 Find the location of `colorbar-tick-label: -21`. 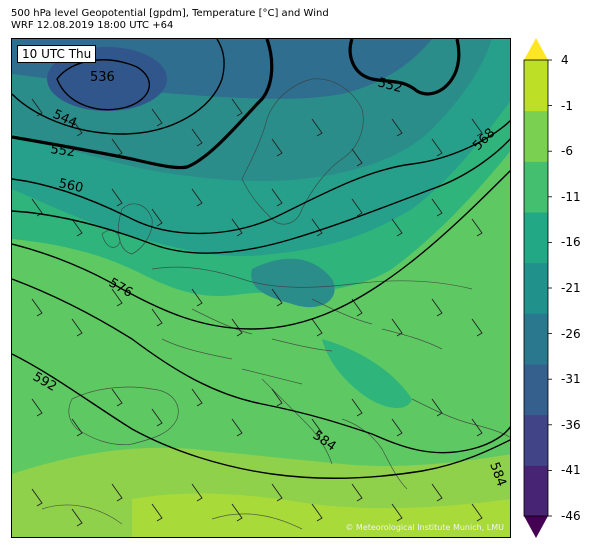

colorbar-tick-label: -21 is located at coordinates (571, 288).